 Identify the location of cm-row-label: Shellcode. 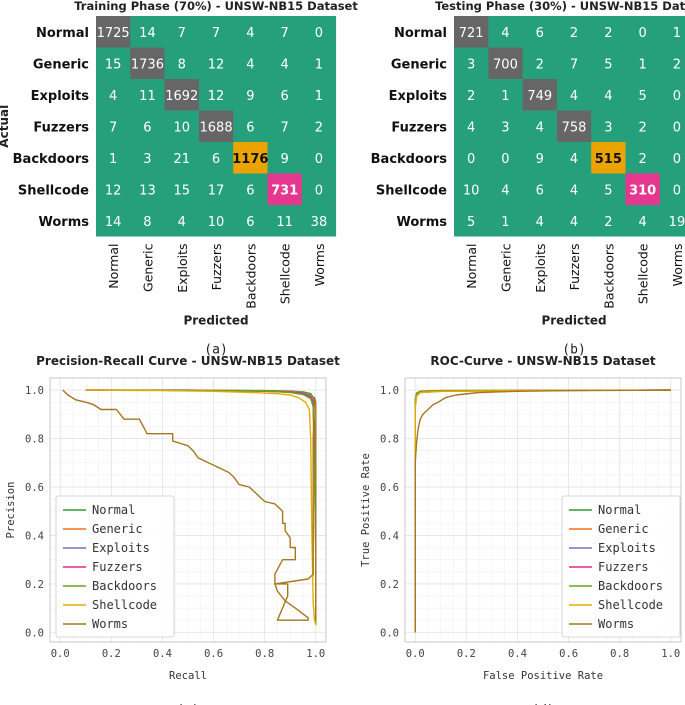
(53, 190).